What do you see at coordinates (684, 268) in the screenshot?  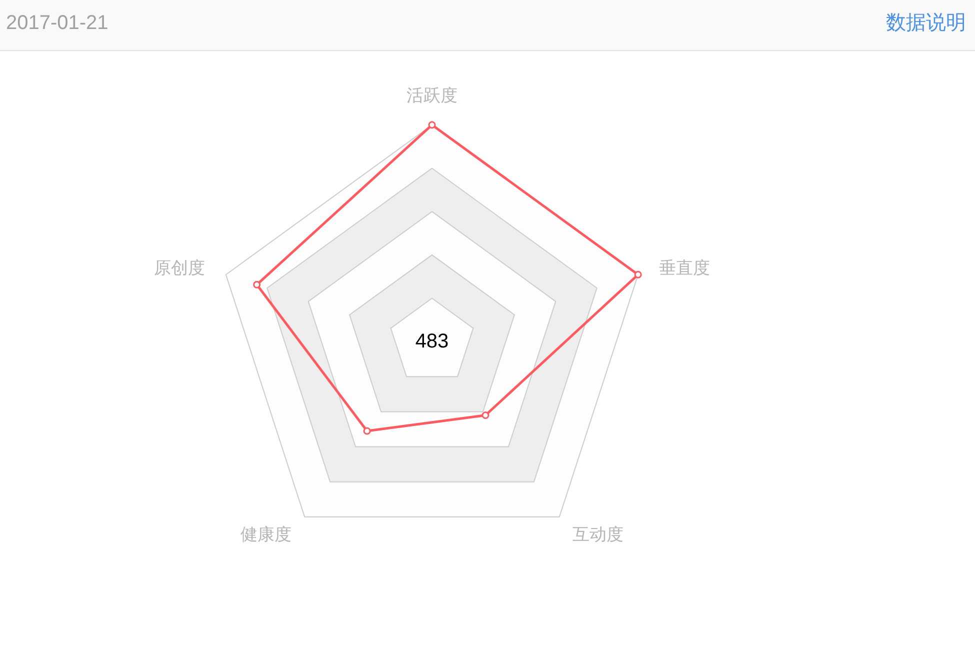 I see `spoke-label: 垂直度` at bounding box center [684, 268].